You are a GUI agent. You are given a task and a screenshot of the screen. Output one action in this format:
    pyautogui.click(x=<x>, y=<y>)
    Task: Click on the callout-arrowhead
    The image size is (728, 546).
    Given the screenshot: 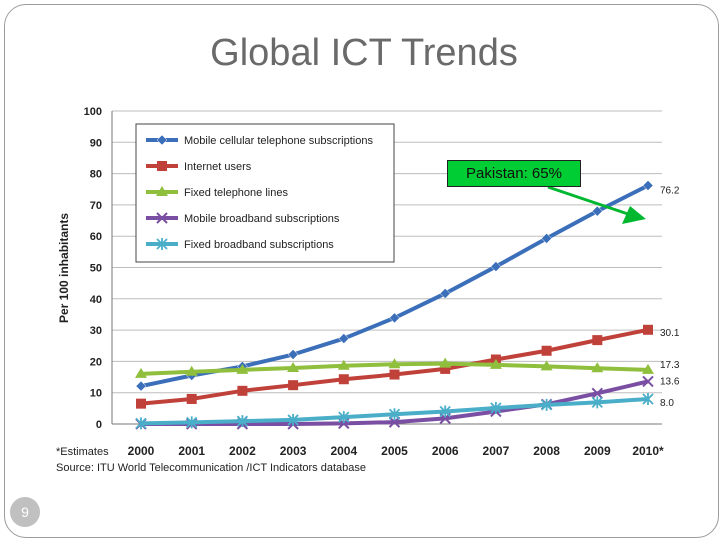 What is the action you would take?
    pyautogui.click(x=634, y=215)
    